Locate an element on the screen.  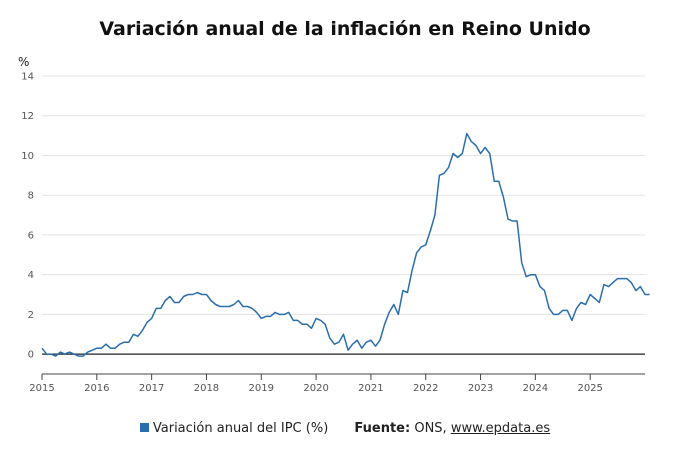
legend-swatch is located at coordinates (144, 427).